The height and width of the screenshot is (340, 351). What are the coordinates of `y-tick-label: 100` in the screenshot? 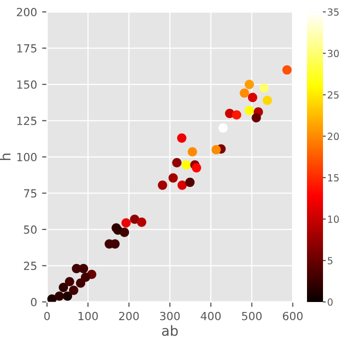 It's located at (27, 157).